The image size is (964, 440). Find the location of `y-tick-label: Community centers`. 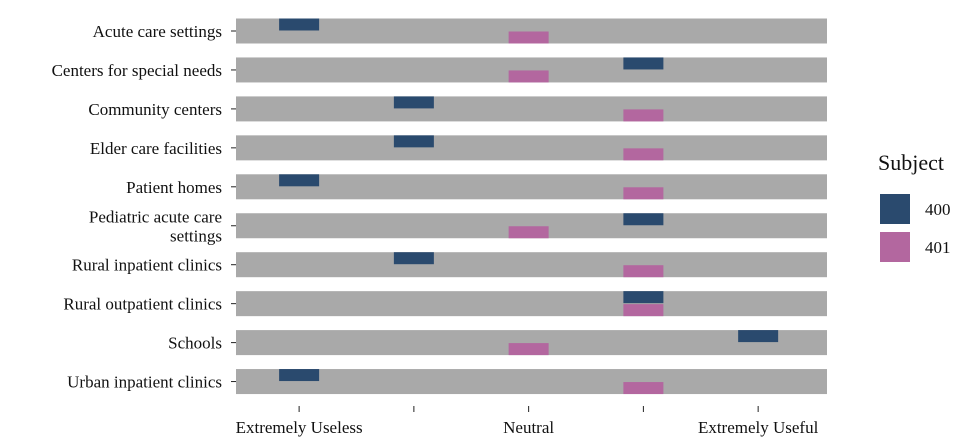

y-tick-label: Community centers is located at coordinates (155, 109).